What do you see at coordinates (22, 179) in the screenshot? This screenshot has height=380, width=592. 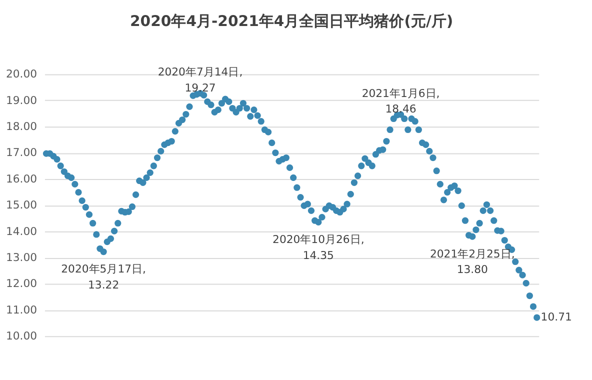 I see `y-tick-label: 16.00` at bounding box center [22, 179].